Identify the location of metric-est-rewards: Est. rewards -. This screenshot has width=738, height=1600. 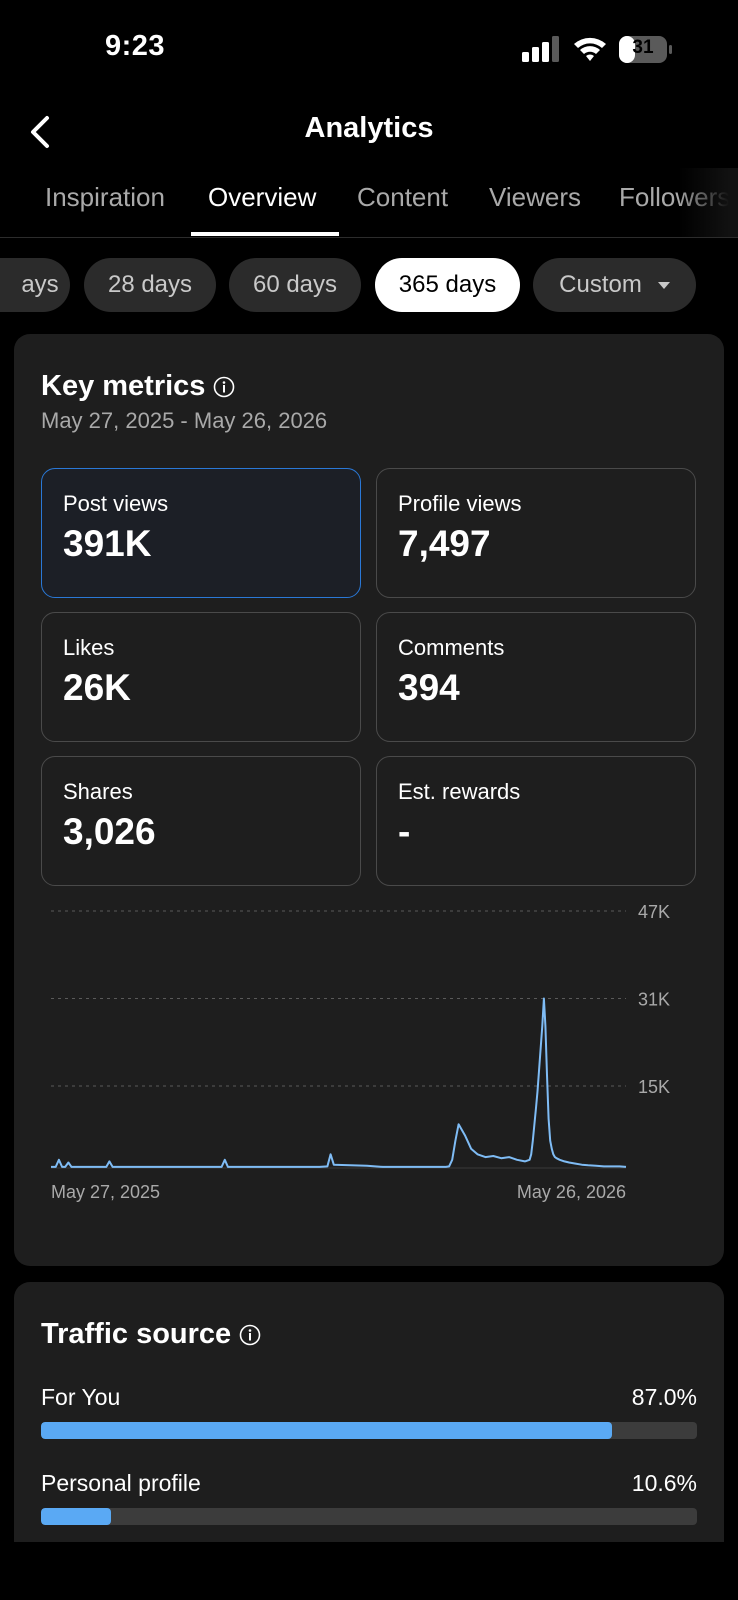
(536, 821).